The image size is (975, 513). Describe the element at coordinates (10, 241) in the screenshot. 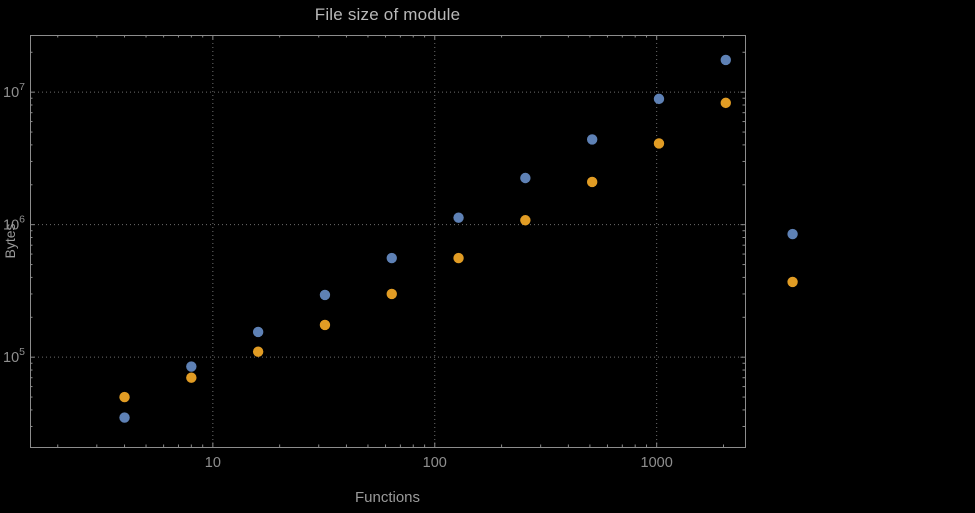

I see `y-axis-label: Bytes` at that location.